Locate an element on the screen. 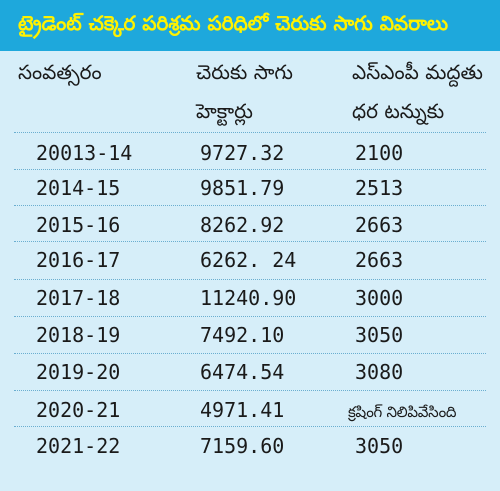  cell-area: 6474.54 is located at coordinates (242, 372).